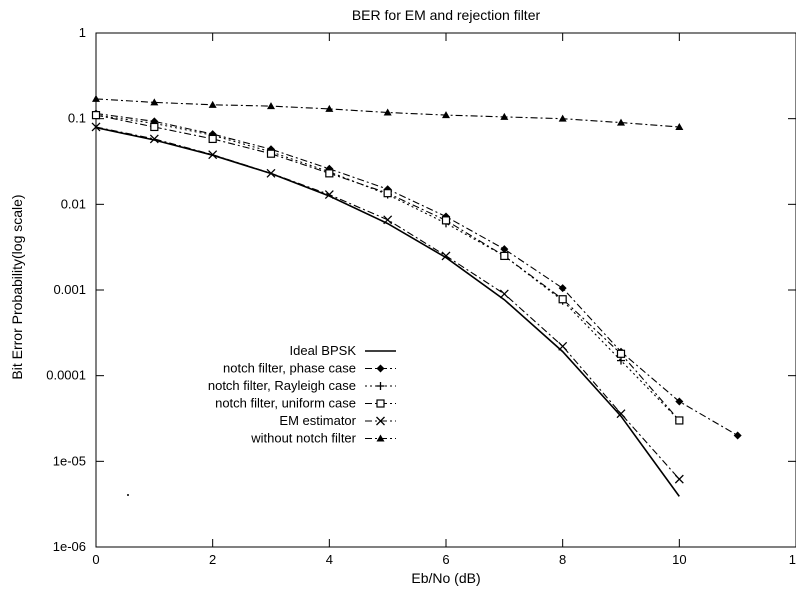  Describe the element at coordinates (73, 203) in the screenshot. I see `y-tick-label: 0.01` at that location.